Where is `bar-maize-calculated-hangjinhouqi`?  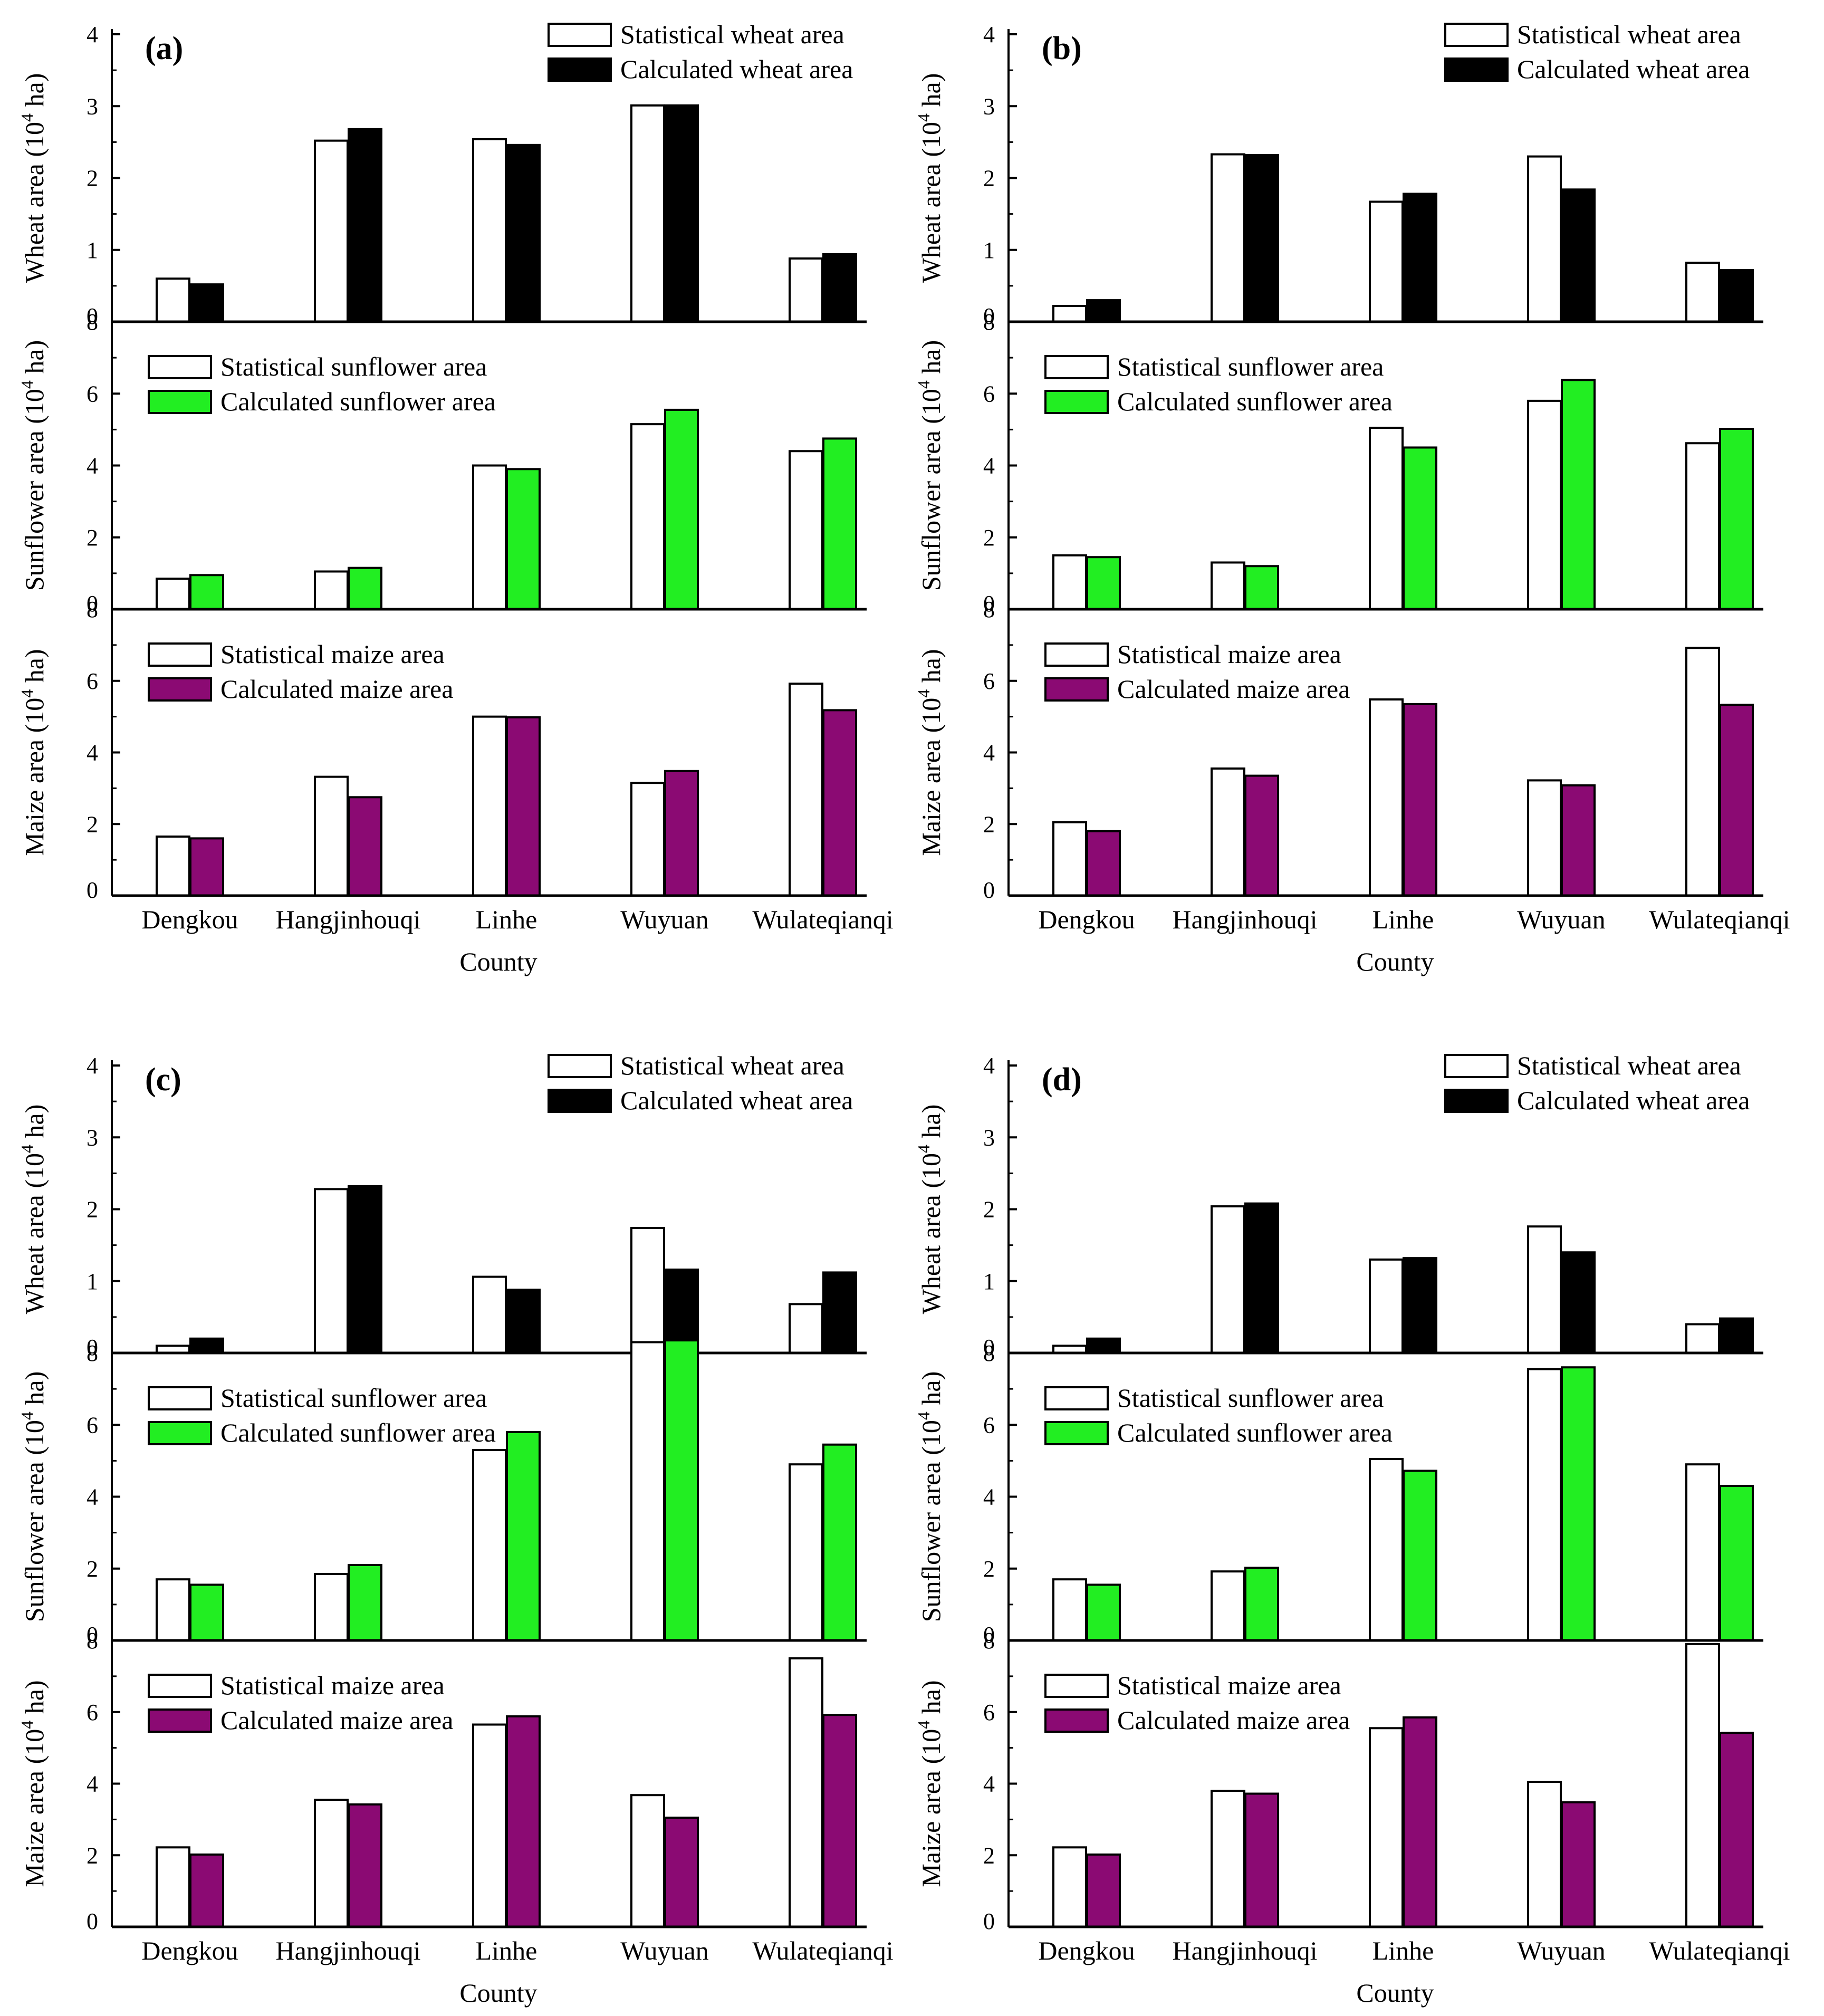
bar-maize-calculated-hangjinhouqi is located at coordinates (1261, 835).